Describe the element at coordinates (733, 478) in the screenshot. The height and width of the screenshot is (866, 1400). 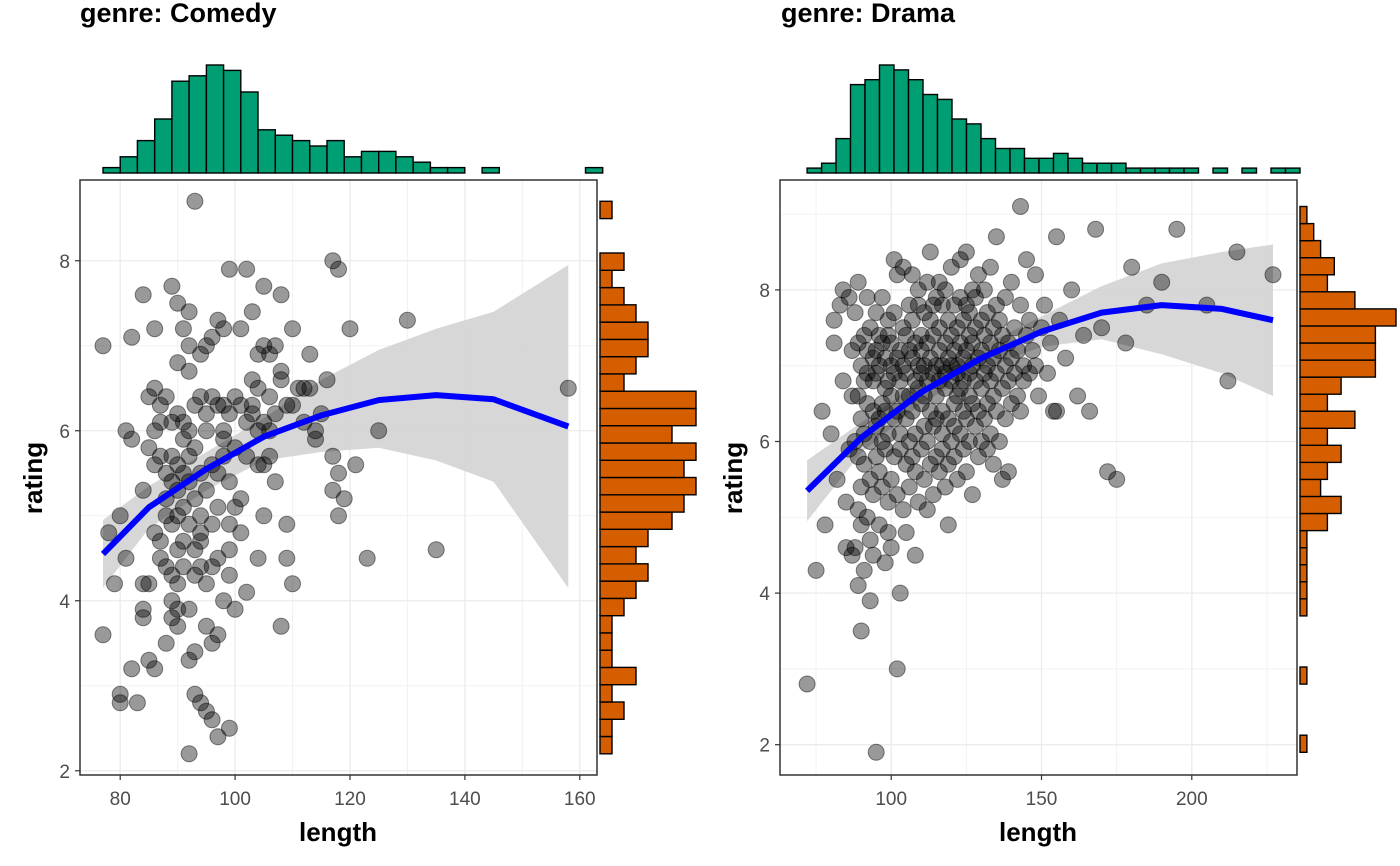
I see `drama-y-axis-title: rating` at that location.